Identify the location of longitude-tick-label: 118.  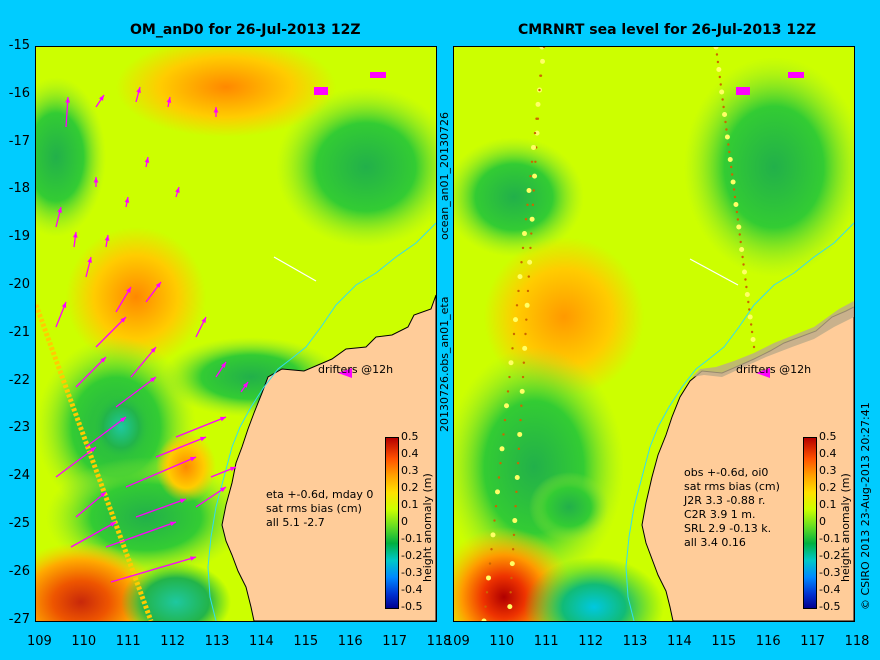
(857, 641).